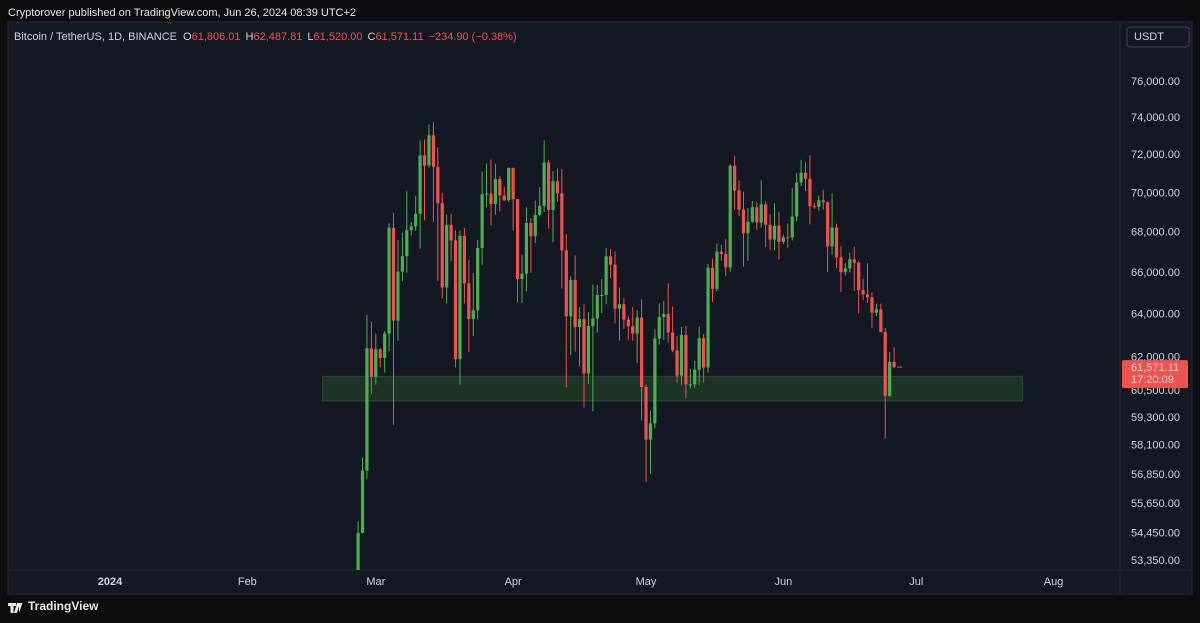 The height and width of the screenshot is (623, 1200). What do you see at coordinates (310, 37) in the screenshot?
I see `legend-key: L` at bounding box center [310, 37].